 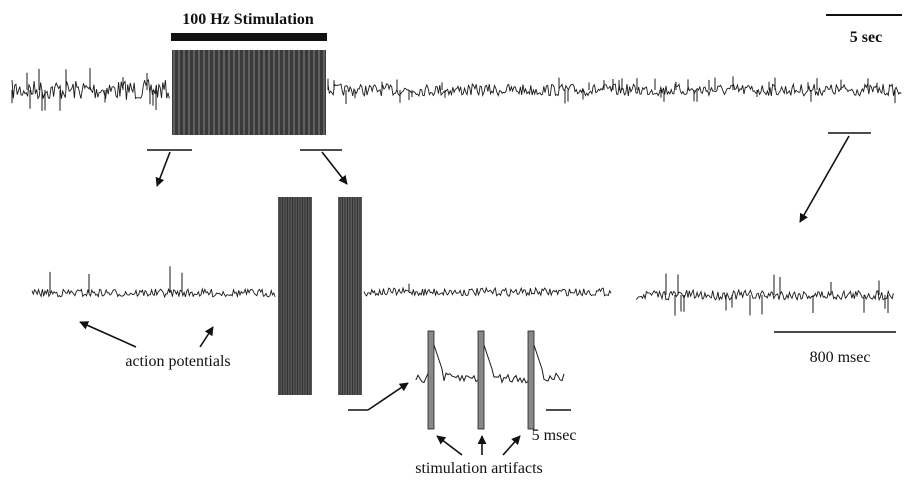 What do you see at coordinates (866, 37) in the screenshot?
I see `scale-label-top: 5 sec` at bounding box center [866, 37].